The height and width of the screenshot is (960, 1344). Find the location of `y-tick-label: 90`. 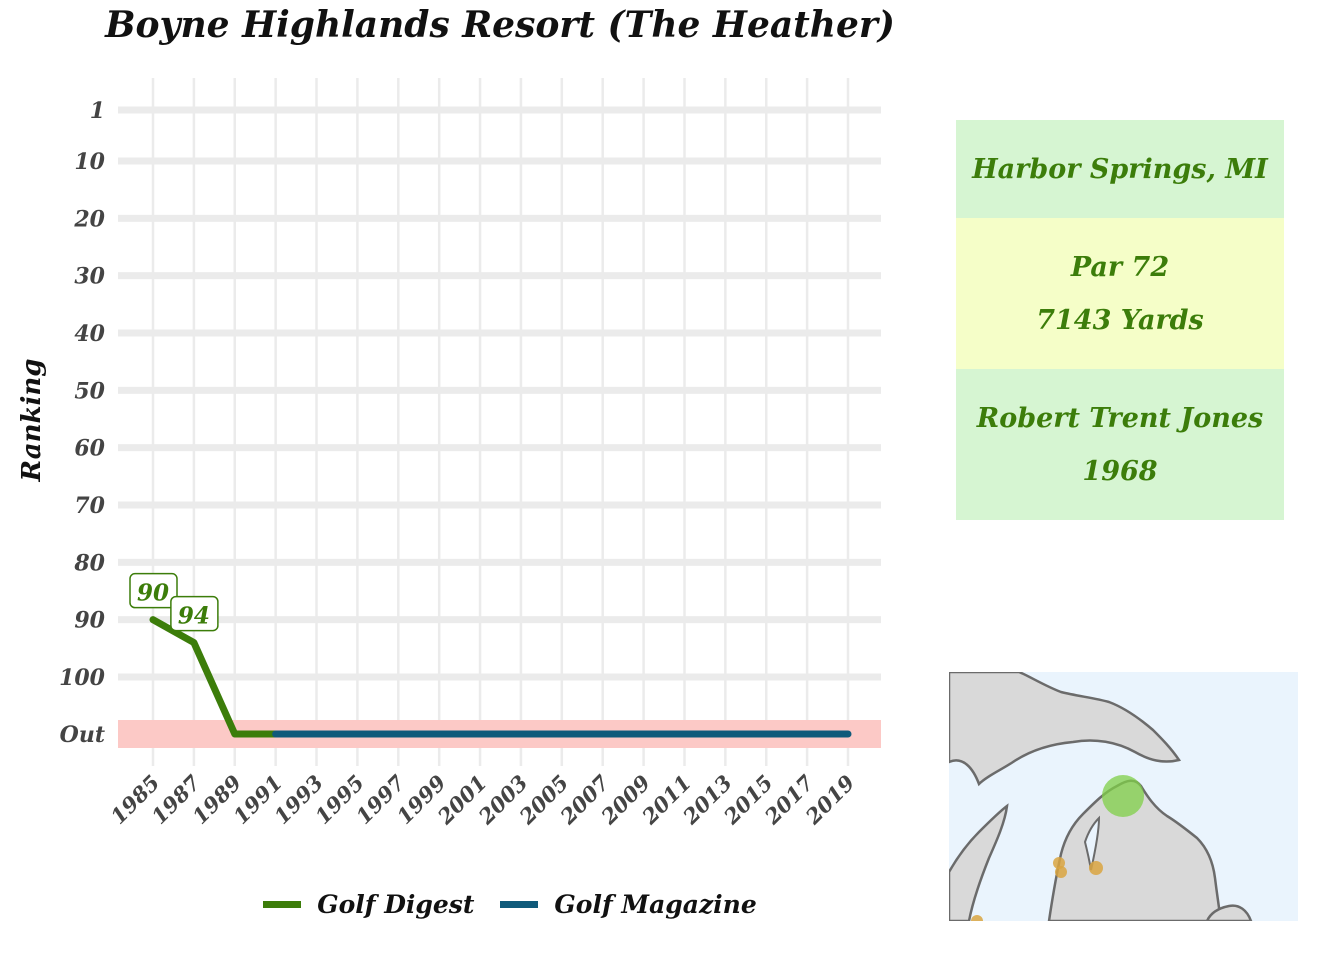

y-tick-label: 90 is located at coordinates (89, 621).